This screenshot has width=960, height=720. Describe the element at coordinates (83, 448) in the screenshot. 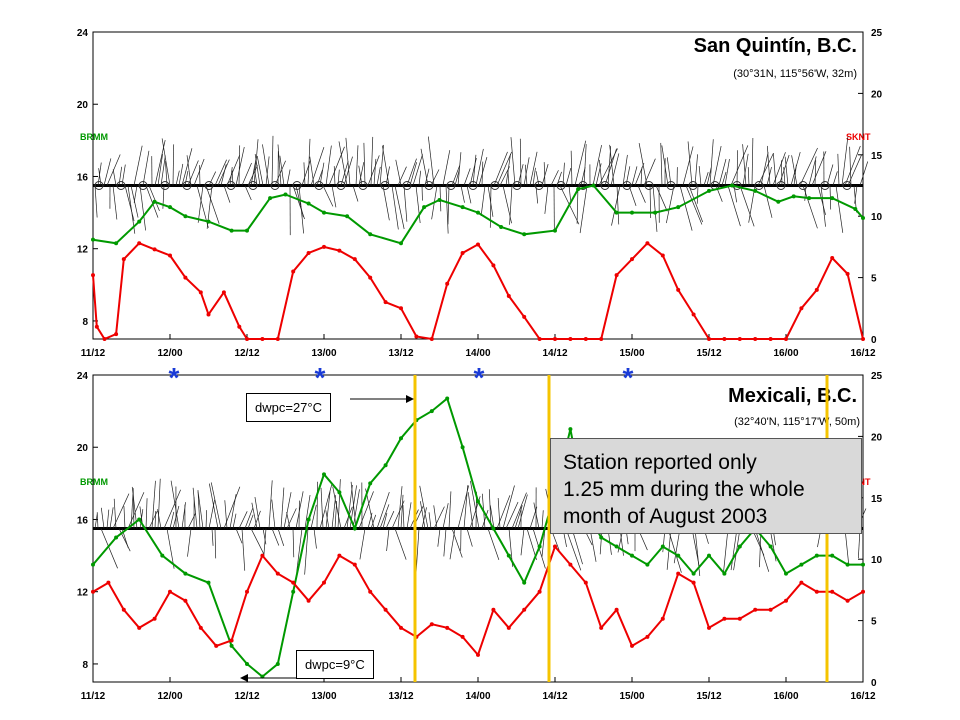

I see `left-y-tick-label: 20` at that location.